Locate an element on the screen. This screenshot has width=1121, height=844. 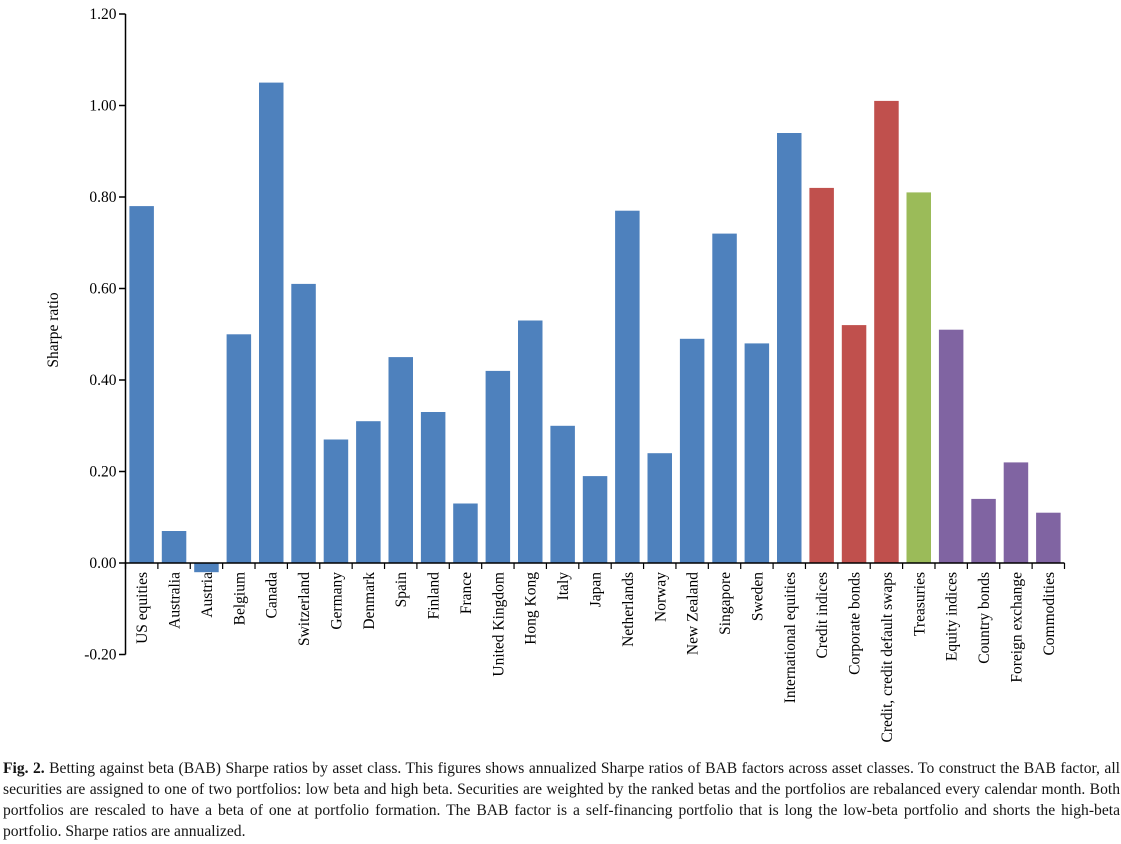
x-category-label-italy: Italy is located at coordinates (563, 586).